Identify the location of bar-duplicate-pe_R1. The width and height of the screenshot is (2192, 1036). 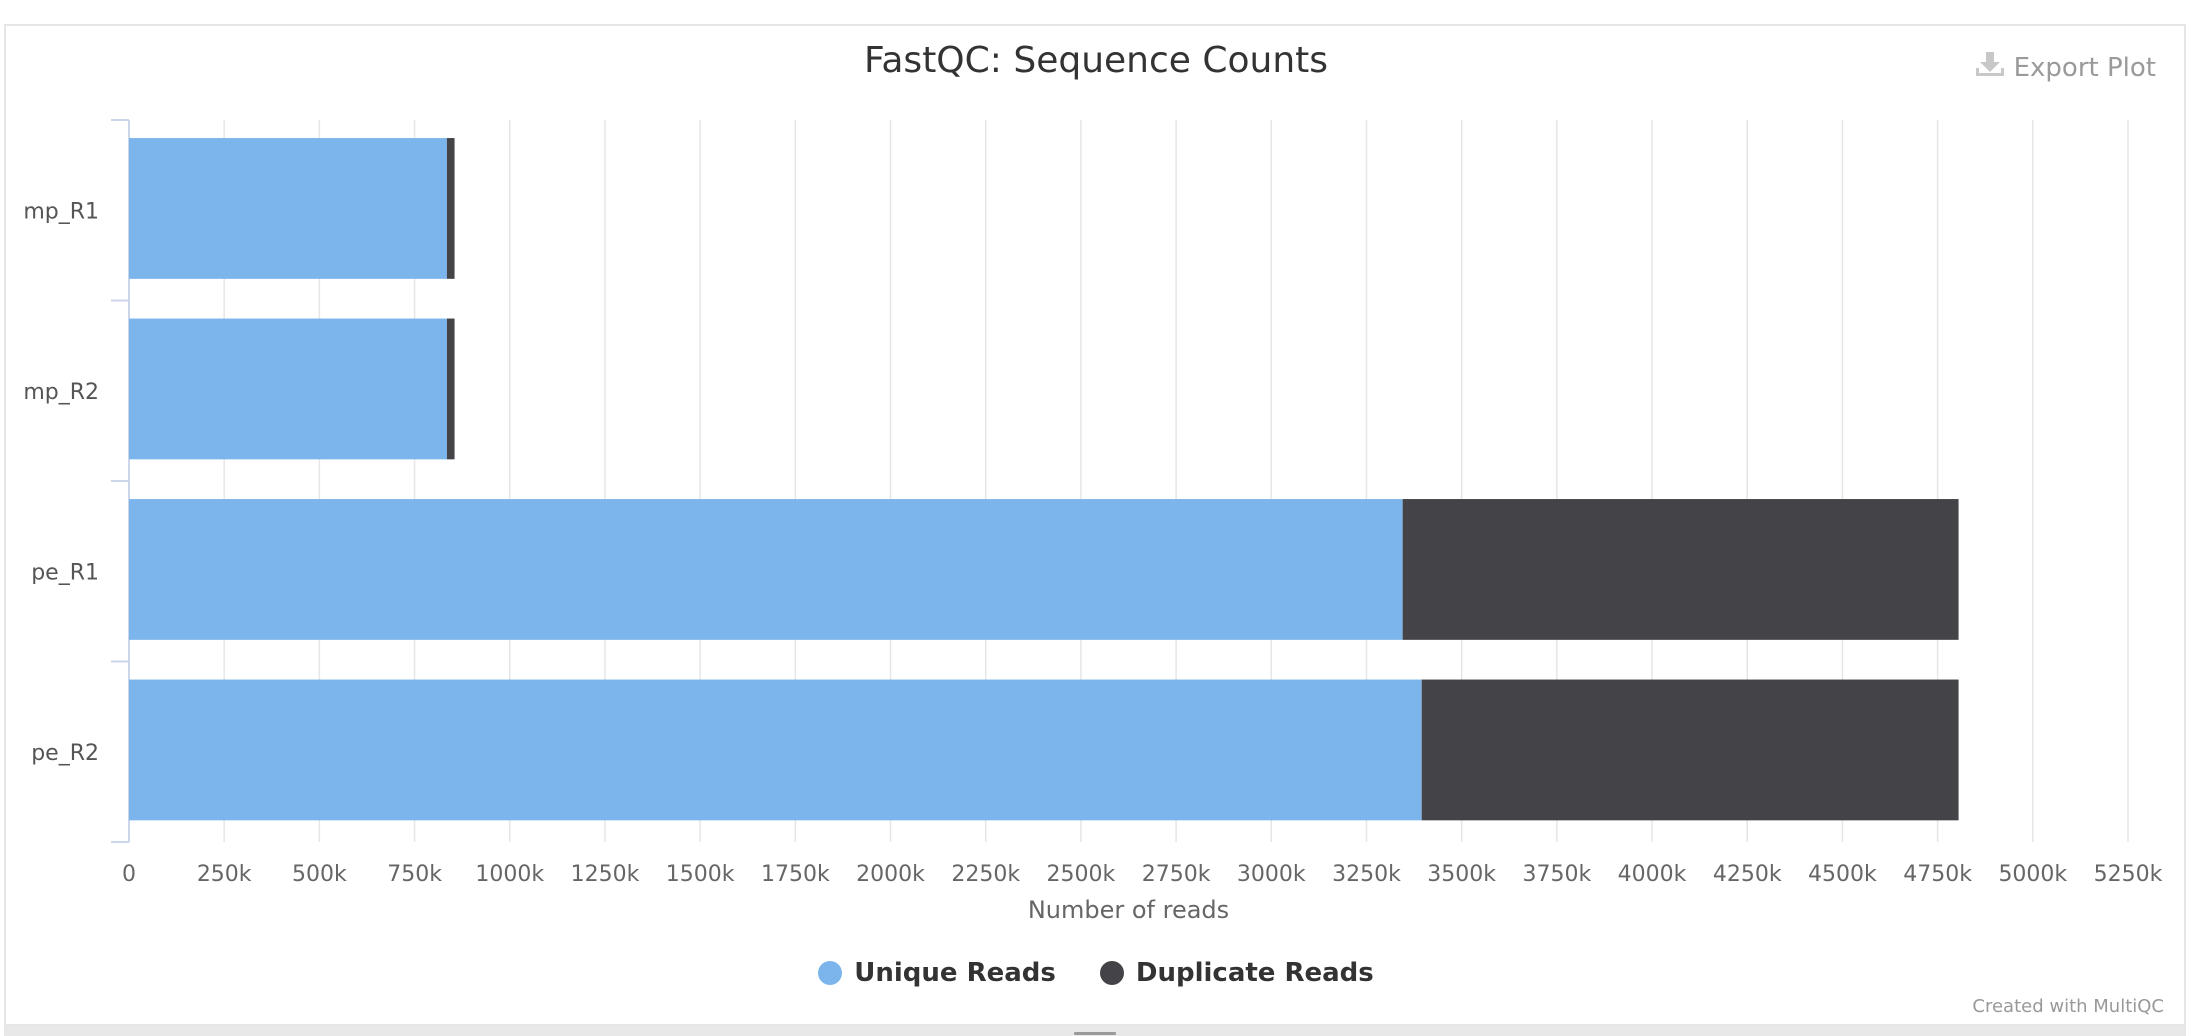
(1680, 569).